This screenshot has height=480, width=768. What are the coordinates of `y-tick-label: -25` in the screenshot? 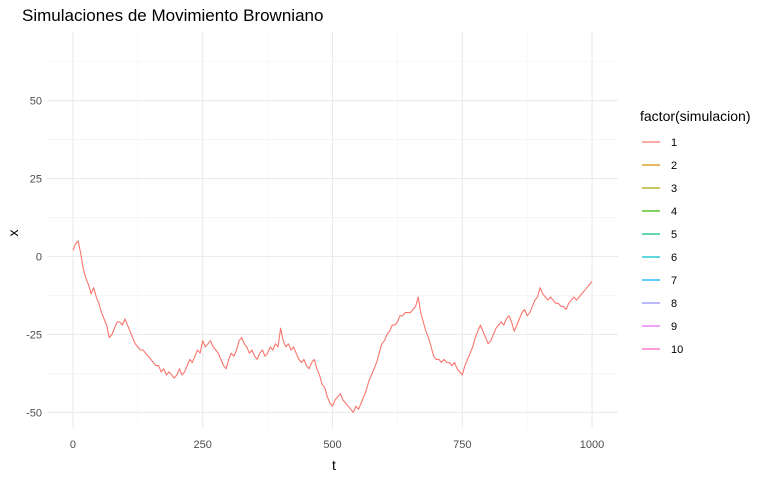 It's located at (34, 335).